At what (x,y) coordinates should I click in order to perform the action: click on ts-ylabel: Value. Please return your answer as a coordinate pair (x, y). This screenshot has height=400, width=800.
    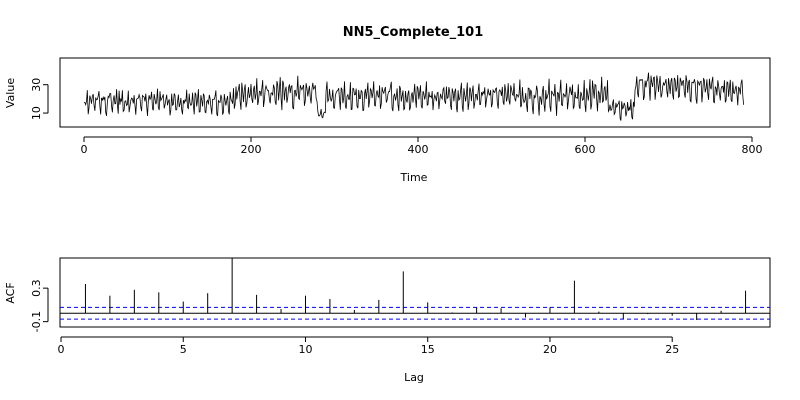
    Looking at the image, I should click on (10, 93).